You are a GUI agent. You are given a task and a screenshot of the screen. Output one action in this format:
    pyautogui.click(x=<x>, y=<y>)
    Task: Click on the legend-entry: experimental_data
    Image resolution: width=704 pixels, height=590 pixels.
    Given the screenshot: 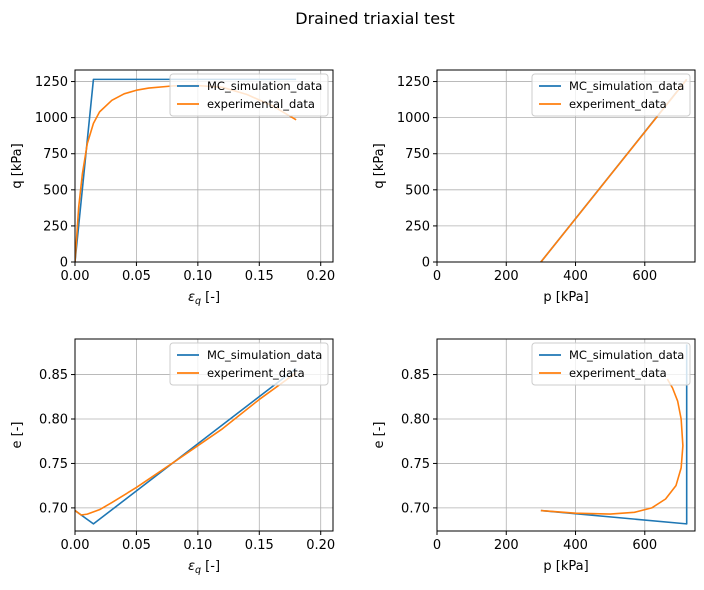 What is the action you would take?
    pyautogui.click(x=261, y=104)
    